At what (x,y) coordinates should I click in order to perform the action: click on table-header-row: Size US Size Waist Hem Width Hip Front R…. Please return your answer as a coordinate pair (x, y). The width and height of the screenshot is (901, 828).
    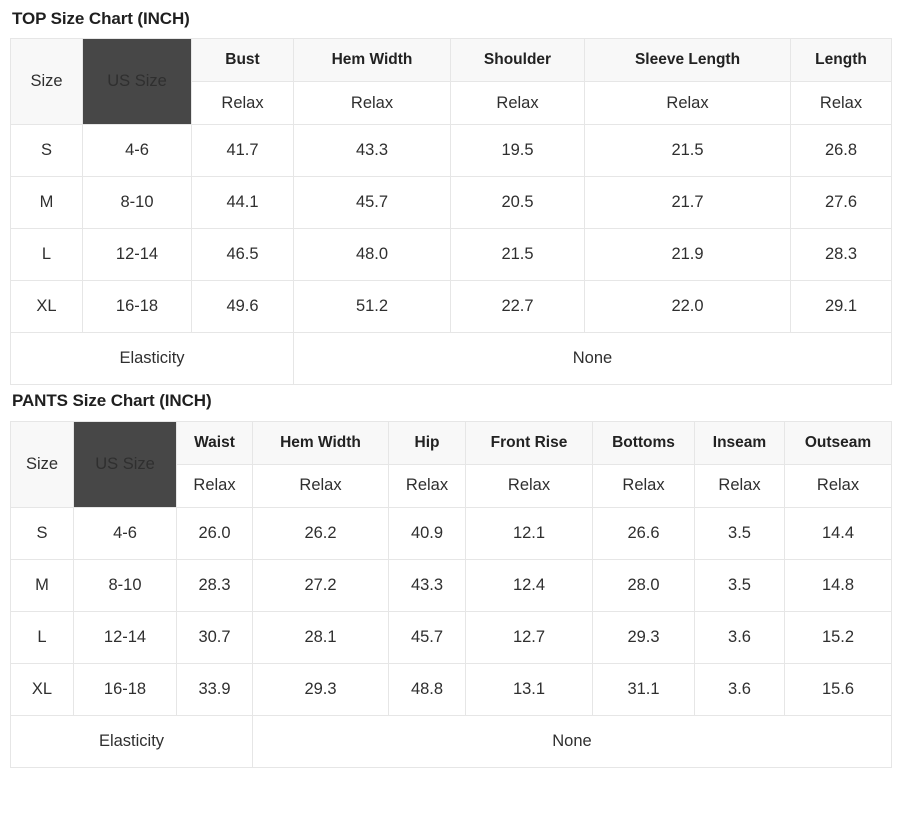
    Looking at the image, I should click on (451, 464).